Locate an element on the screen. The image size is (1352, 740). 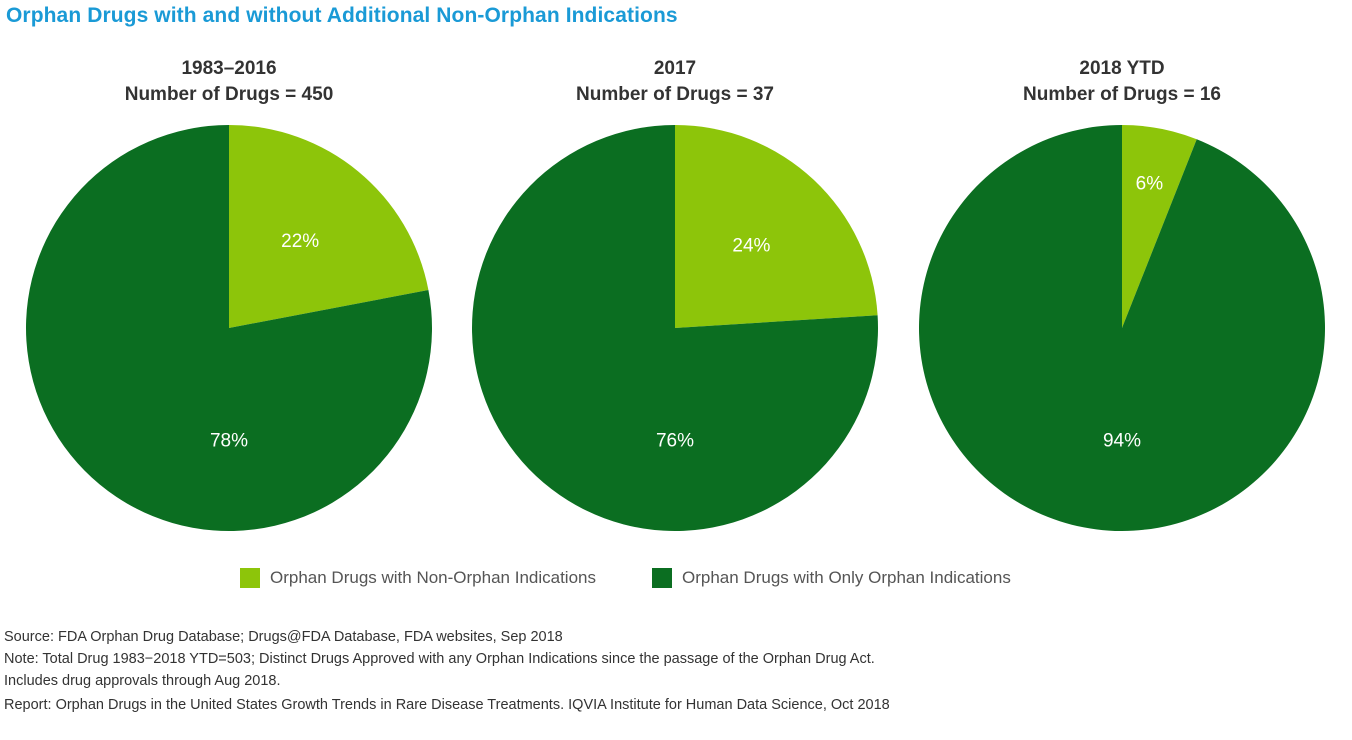
pie-2-title: 2017 is located at coordinates (675, 68).